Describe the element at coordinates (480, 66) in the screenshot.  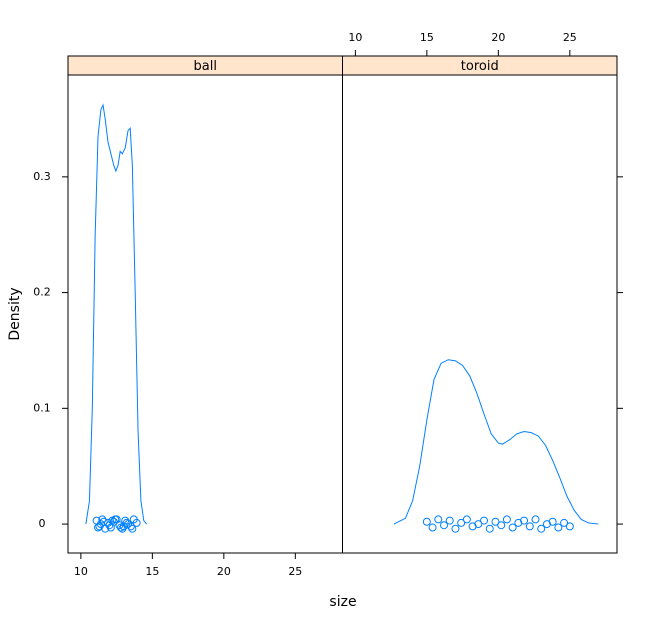
I see `strip-label: toroid` at that location.